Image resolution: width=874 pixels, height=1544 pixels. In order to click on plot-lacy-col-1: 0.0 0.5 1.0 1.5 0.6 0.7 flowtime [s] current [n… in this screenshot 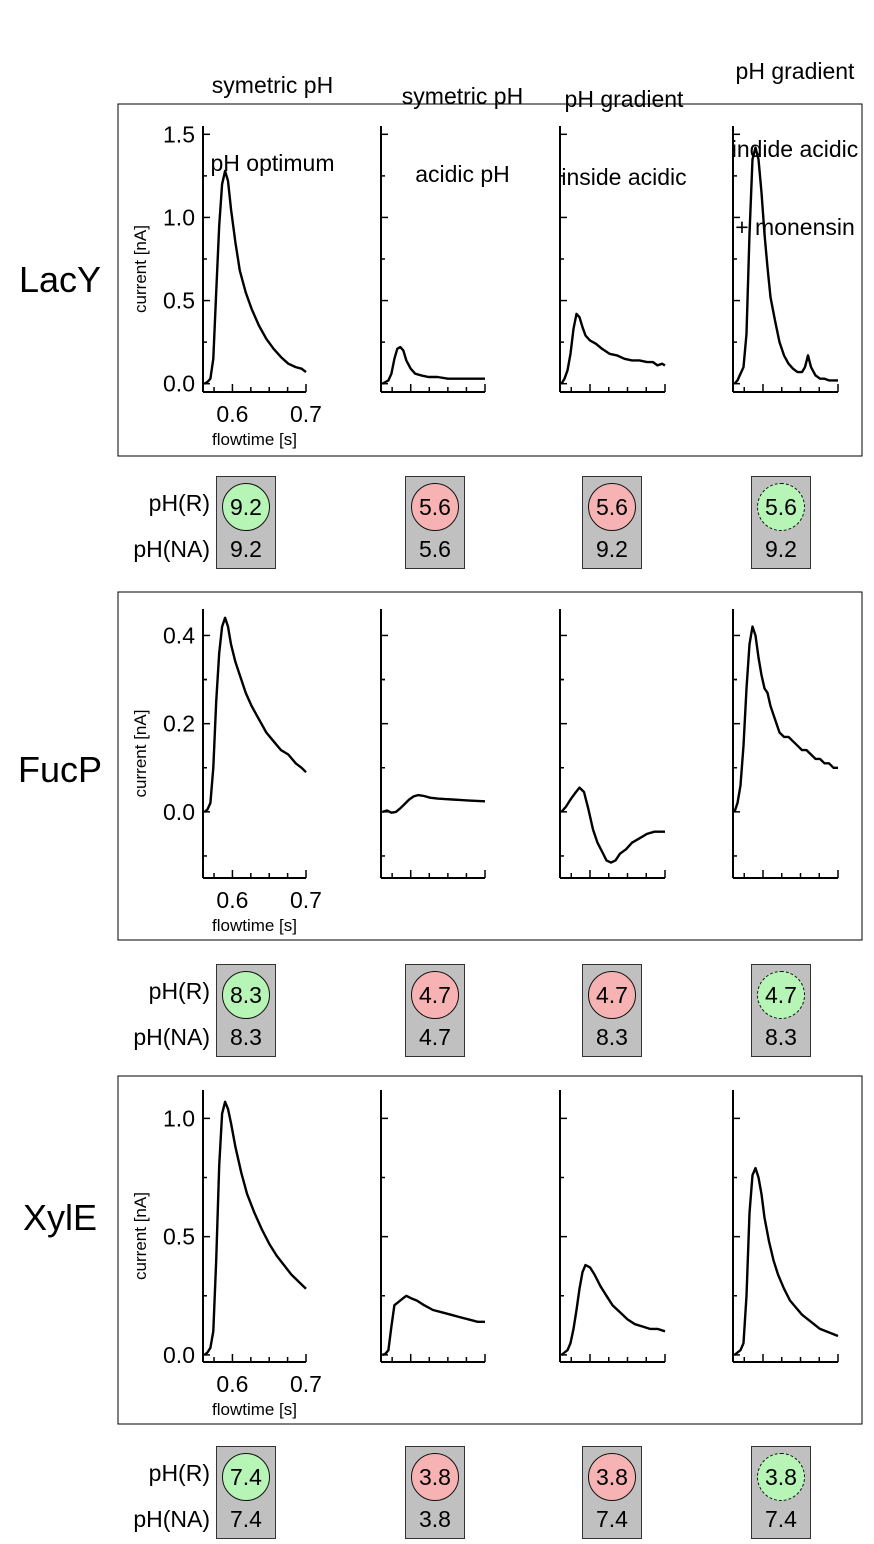, I will do `click(226, 285)`.